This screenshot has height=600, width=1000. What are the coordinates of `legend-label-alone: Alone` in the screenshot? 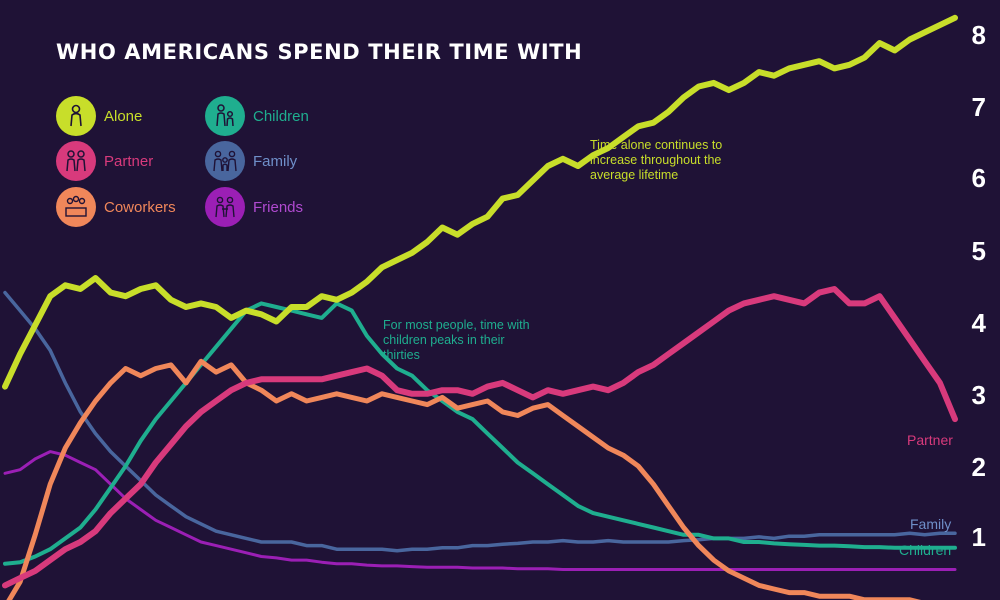 It's located at (123, 116).